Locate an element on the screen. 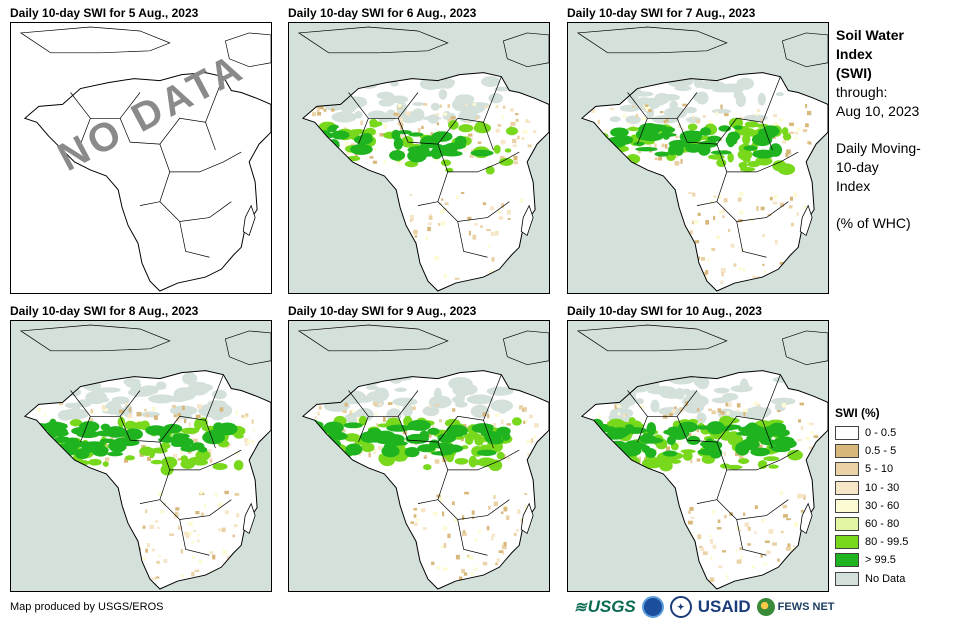 The width and height of the screenshot is (967, 626). madagascar-outline is located at coordinates (249, 518).